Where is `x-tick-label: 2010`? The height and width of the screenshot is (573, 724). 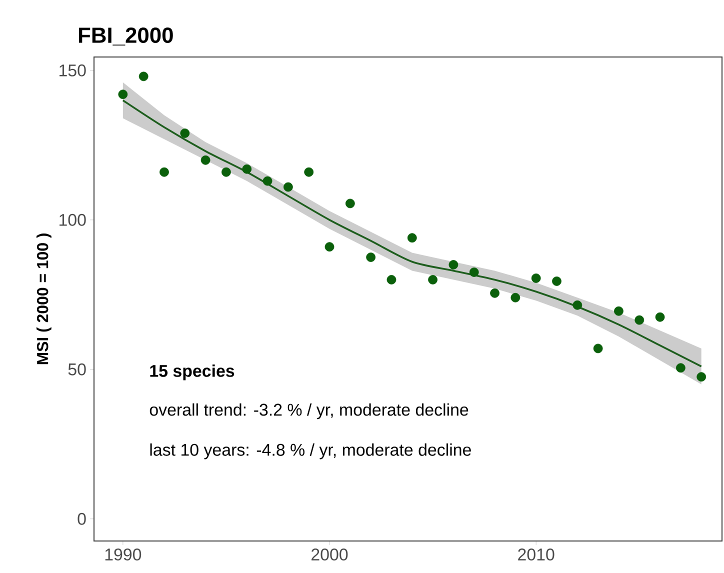 x-tick-label: 2010 is located at coordinates (536, 554).